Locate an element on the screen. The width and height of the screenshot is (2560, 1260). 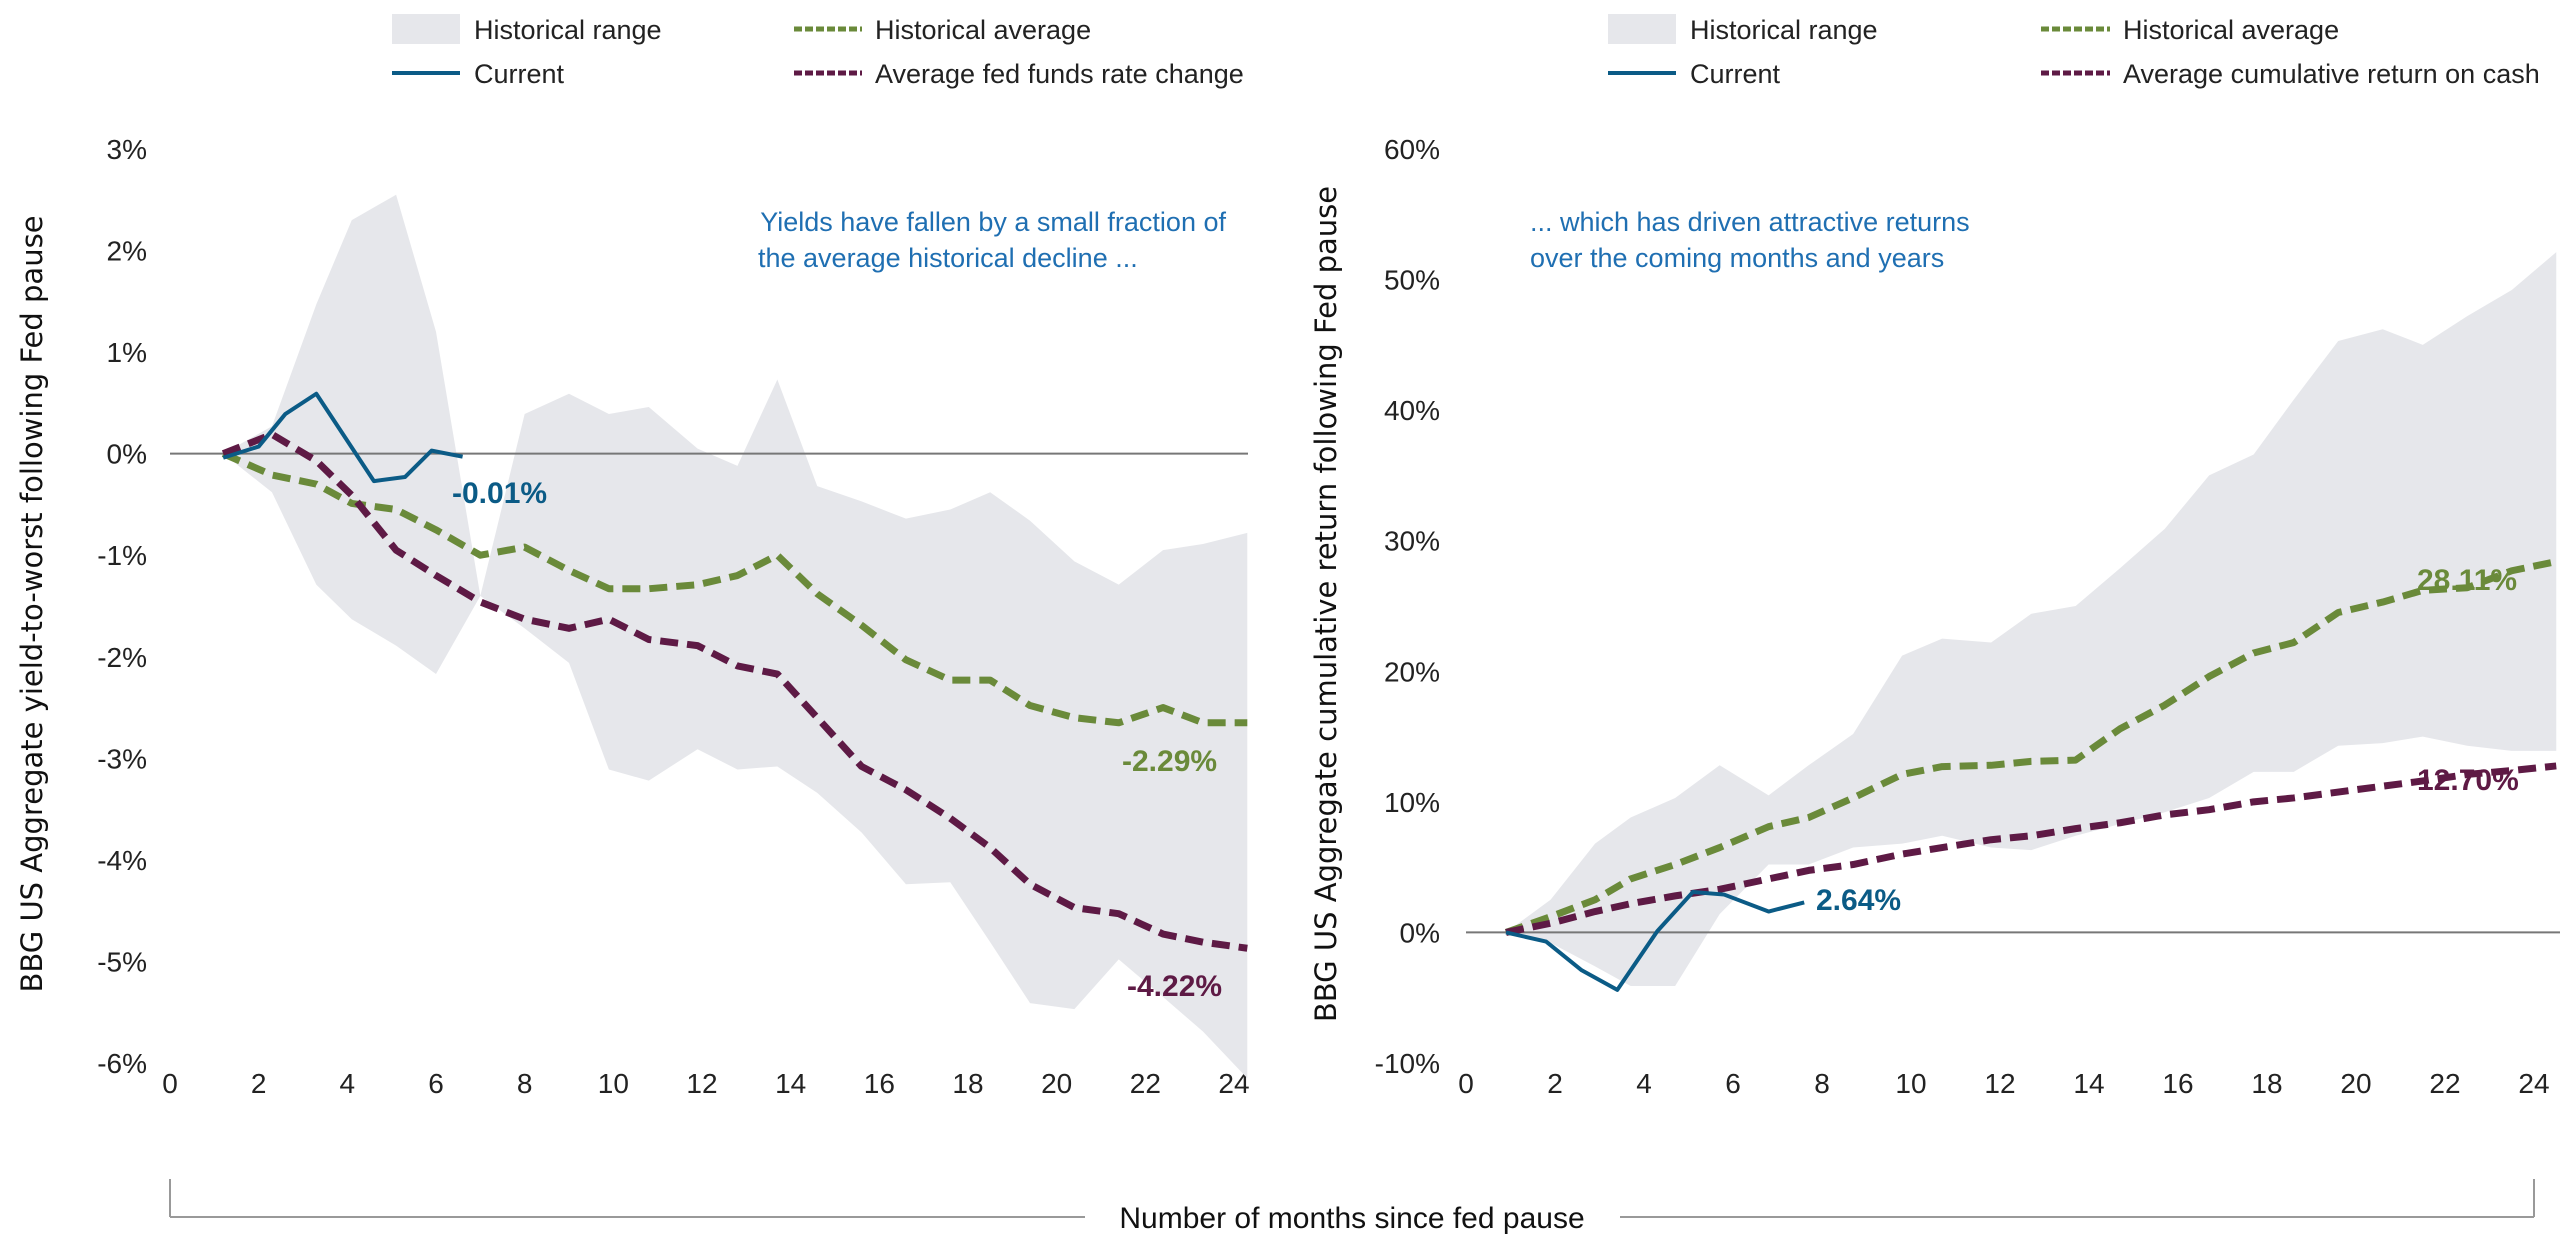
legend-label-cash: Average cumulative return on cash is located at coordinates (2331, 74).